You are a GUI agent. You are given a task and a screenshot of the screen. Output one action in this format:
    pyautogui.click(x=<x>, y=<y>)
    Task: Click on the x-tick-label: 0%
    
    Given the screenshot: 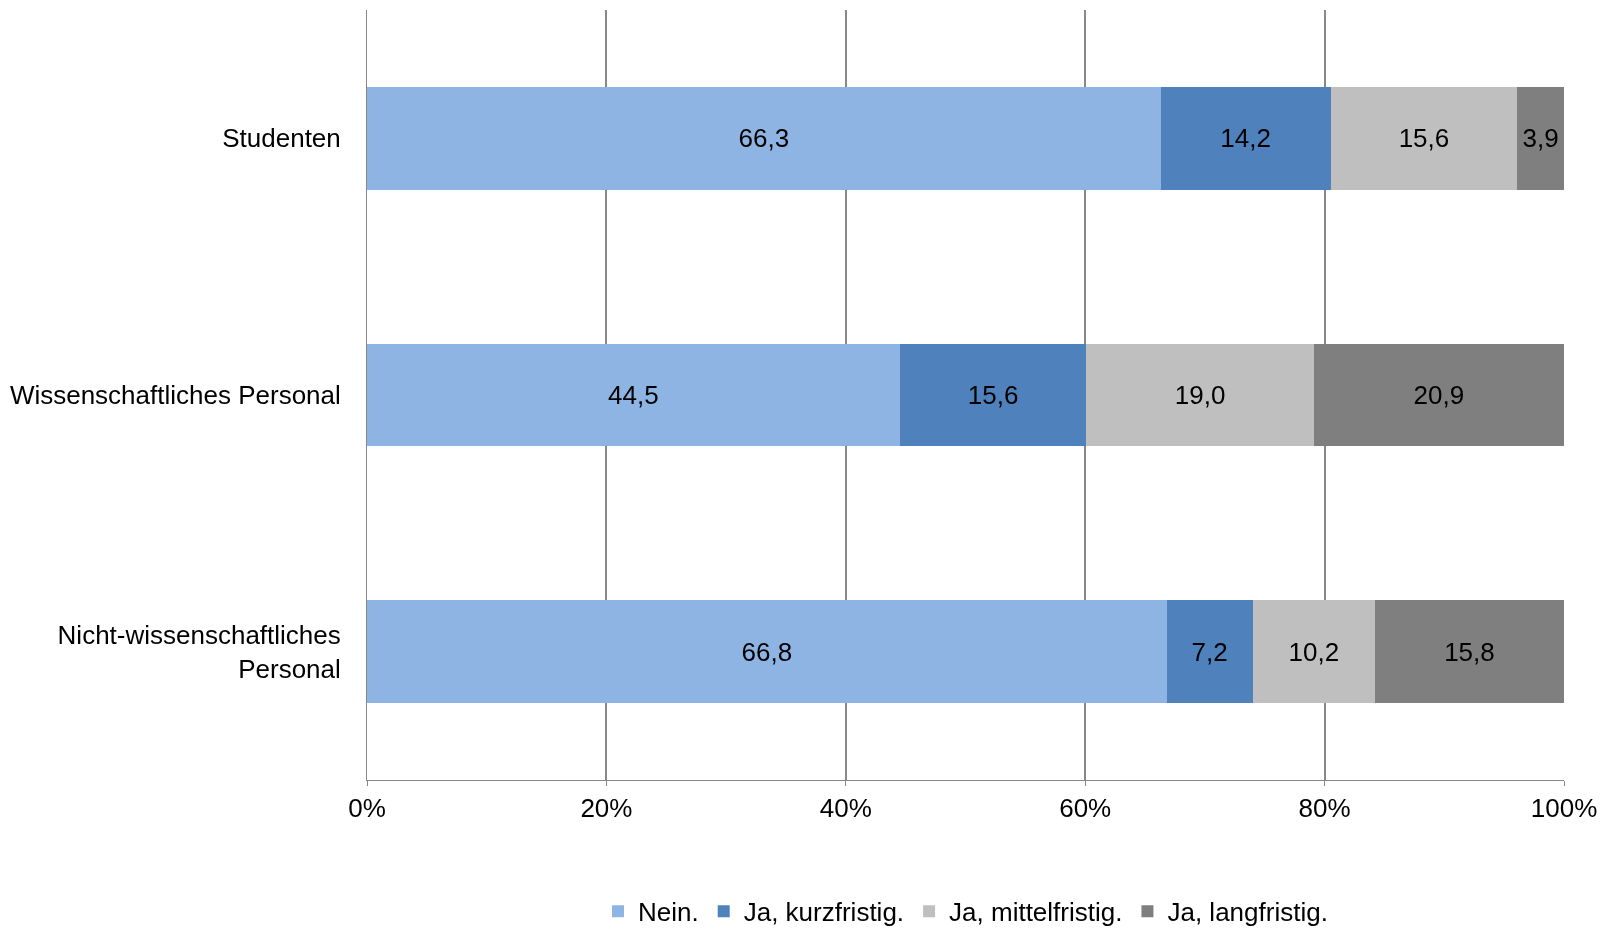 What is the action you would take?
    pyautogui.click(x=367, y=808)
    